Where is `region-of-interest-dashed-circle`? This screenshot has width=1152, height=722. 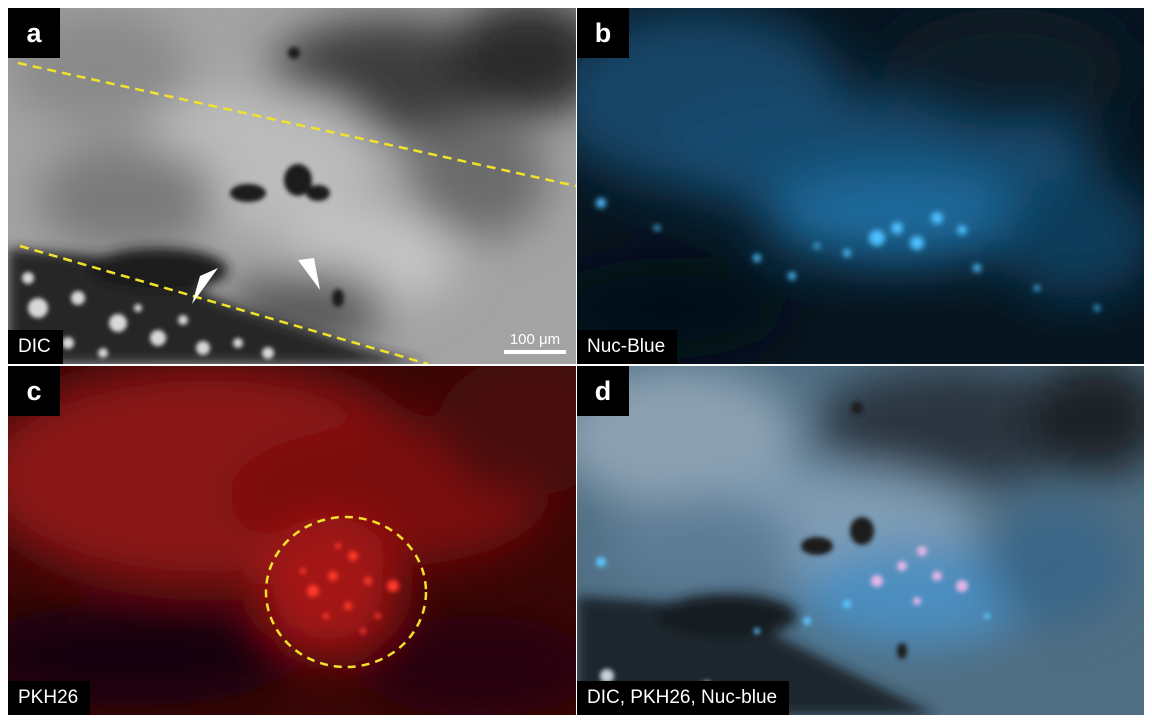
region-of-interest-dashed-circle is located at coordinates (346, 592).